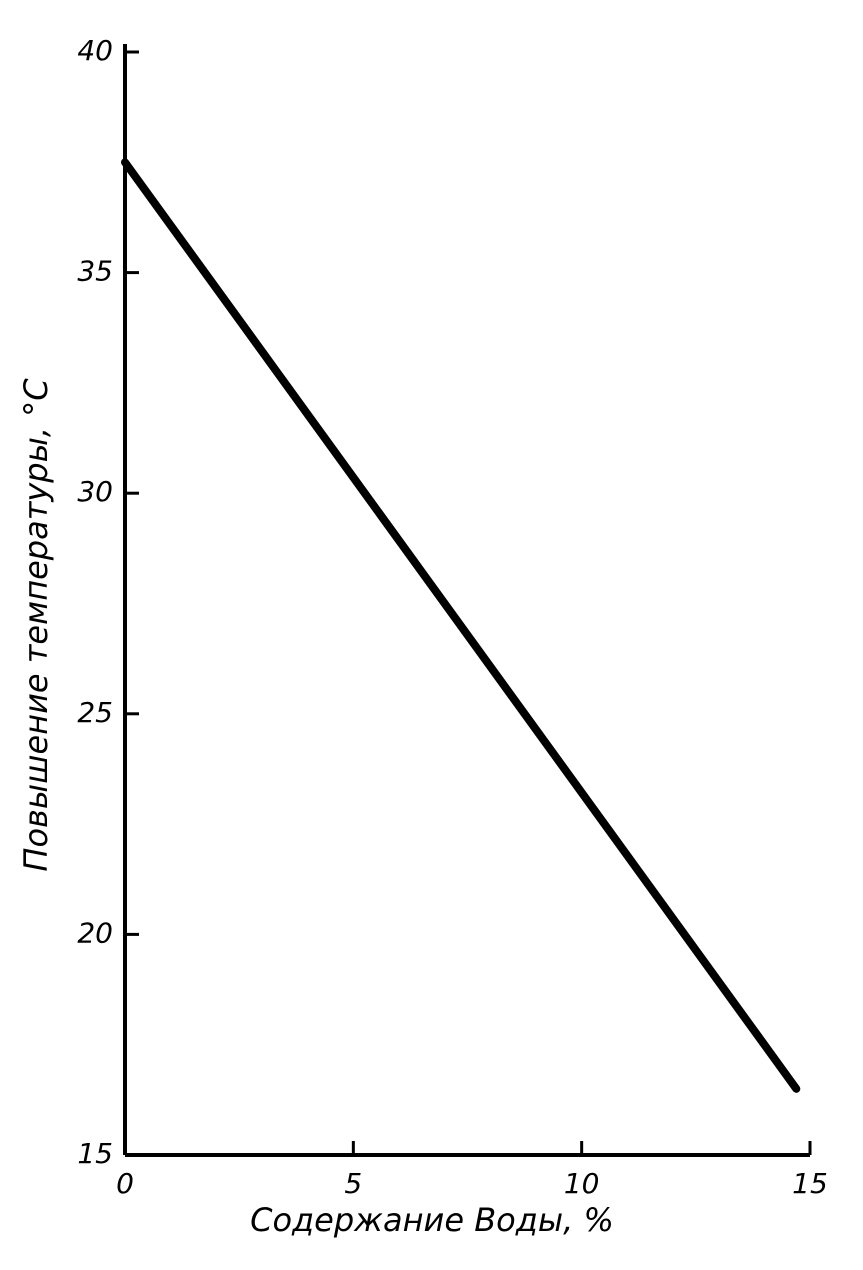 Image resolution: width=863 pixels, height=1270 pixels. Describe the element at coordinates (95, 50) in the screenshot. I see `y-tick-label: 40` at that location.